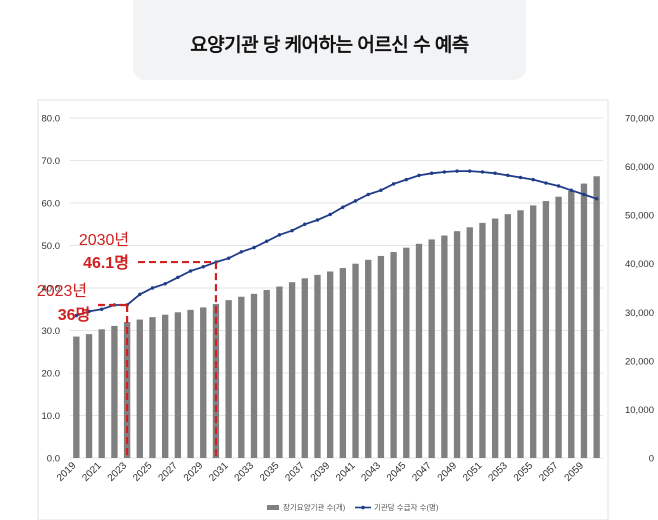 The height and width of the screenshot is (520, 658). Describe the element at coordinates (245, 472) in the screenshot. I see `x-tick-label: 2033` at that location.